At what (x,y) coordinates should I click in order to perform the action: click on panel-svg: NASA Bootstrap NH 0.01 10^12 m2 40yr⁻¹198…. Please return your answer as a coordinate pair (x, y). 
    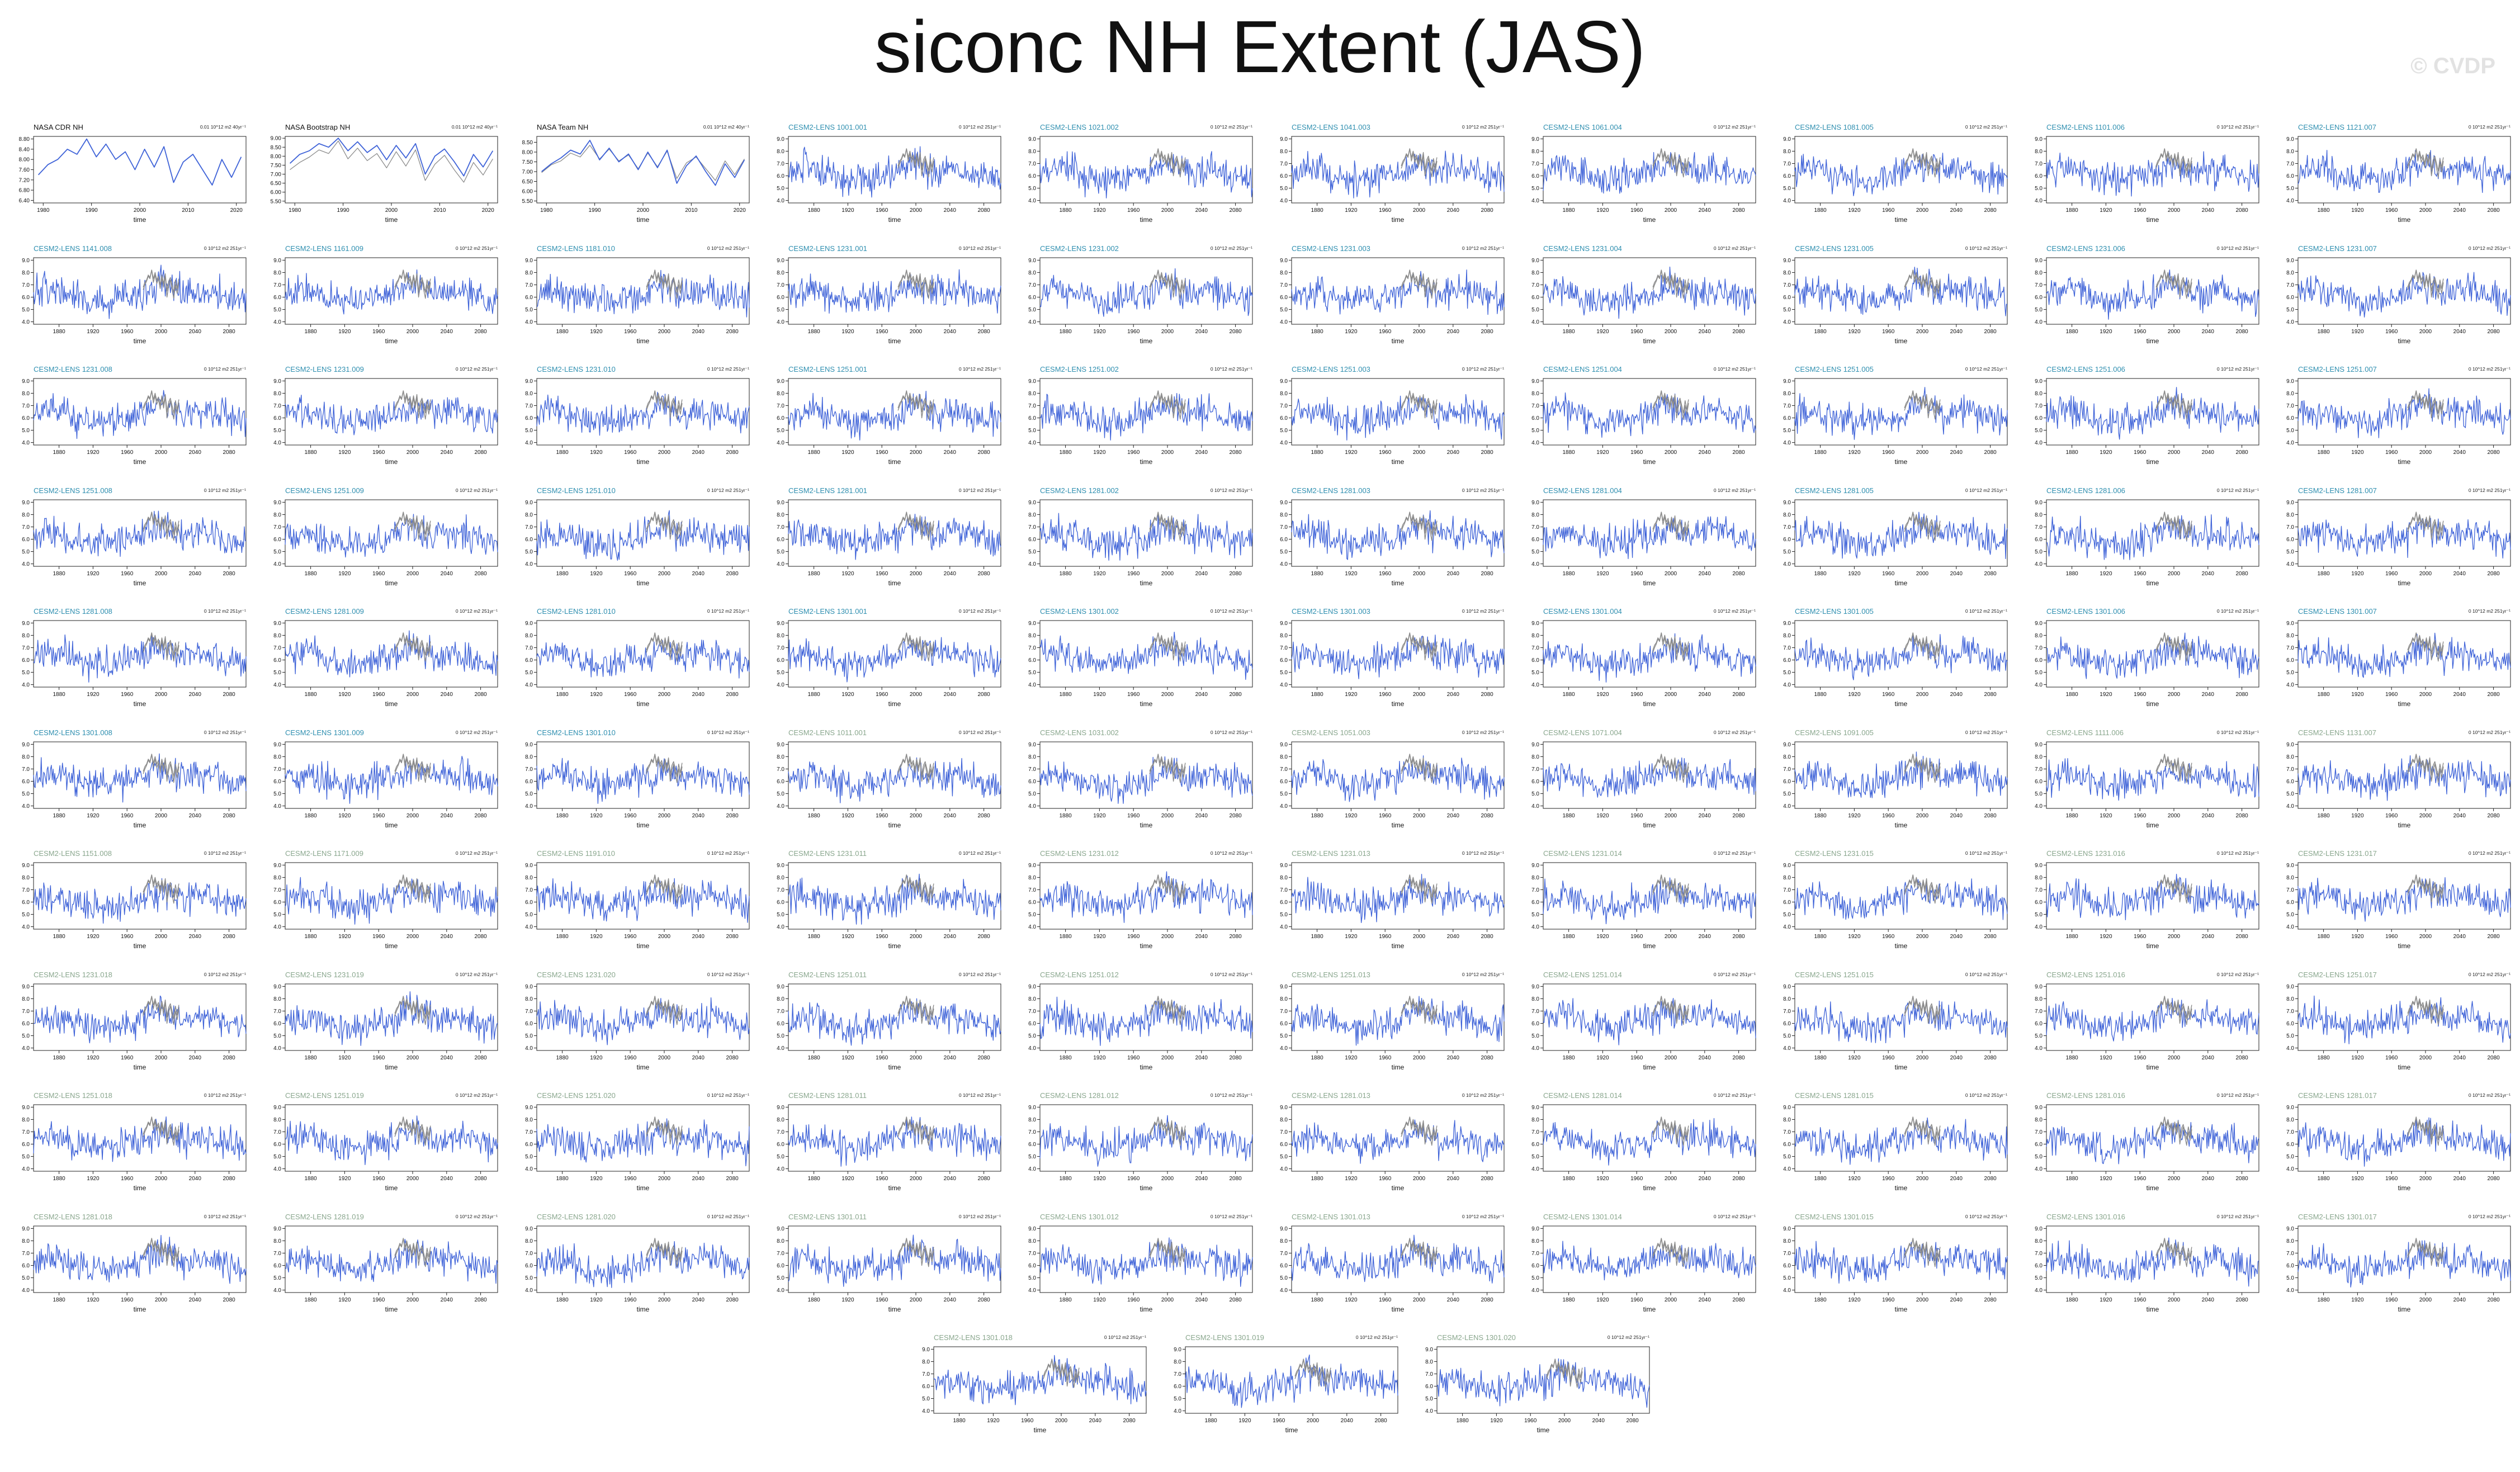
    Looking at the image, I should click on (385, 173).